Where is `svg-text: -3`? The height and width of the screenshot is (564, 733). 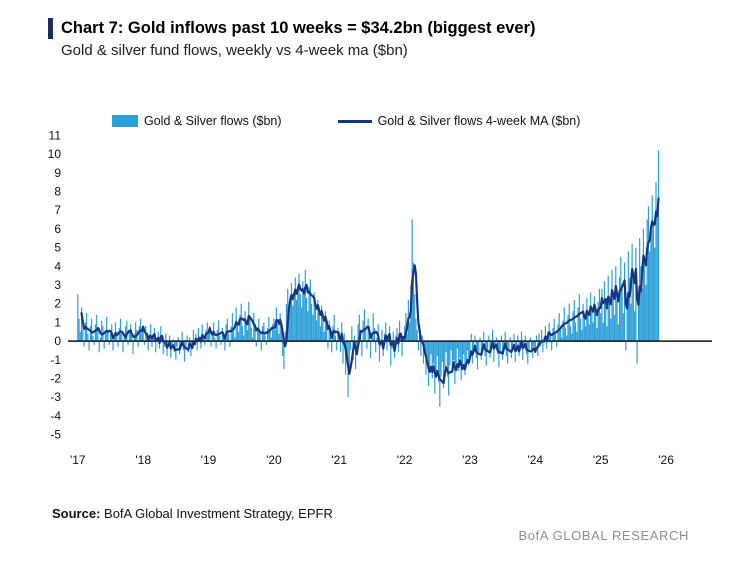 svg-text: -3 is located at coordinates (55, 397).